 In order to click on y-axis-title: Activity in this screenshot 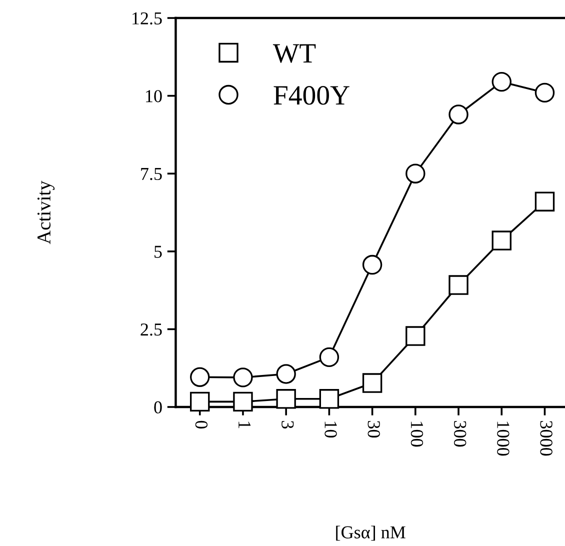, I will do `click(46, 212)`.